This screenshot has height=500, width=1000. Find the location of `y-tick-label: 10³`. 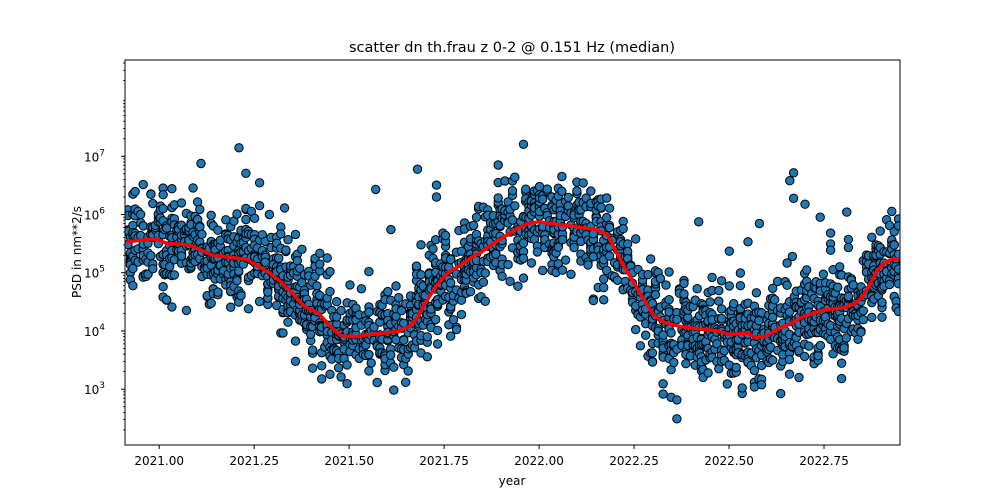

y-tick-label: 10³ is located at coordinates (94, 389).